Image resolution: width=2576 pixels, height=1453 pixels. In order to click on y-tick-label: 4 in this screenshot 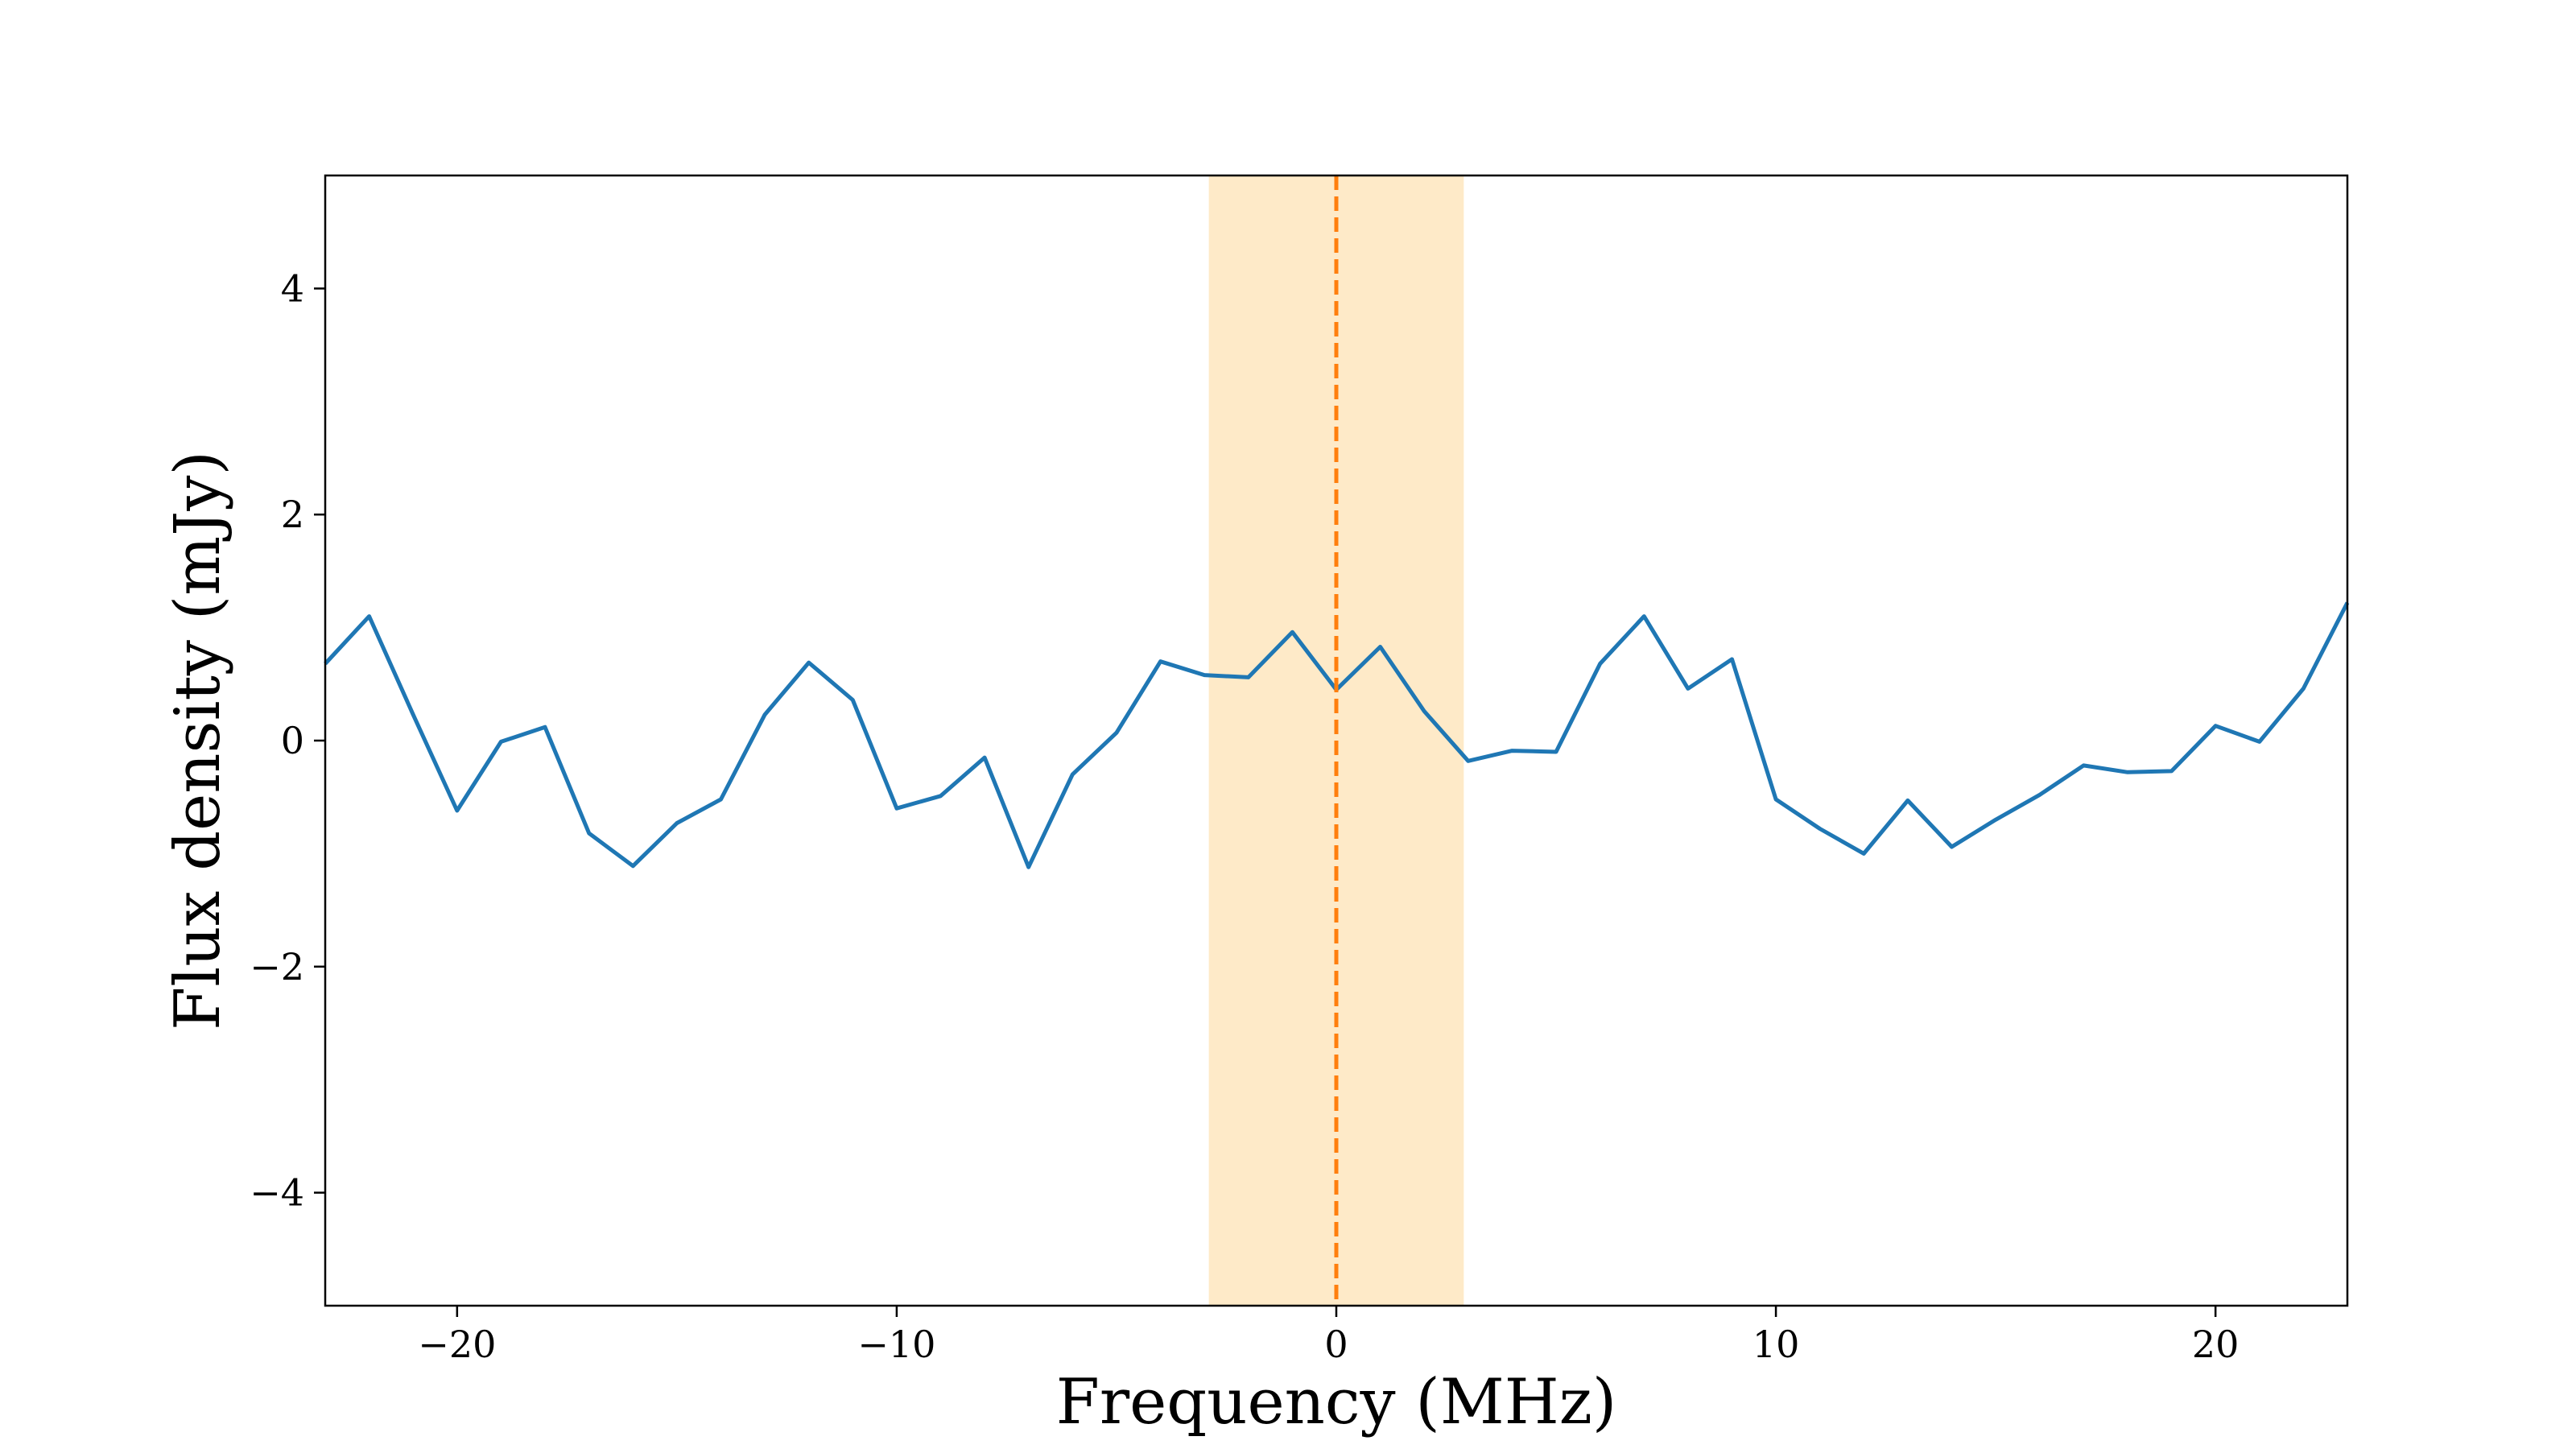, I will do `click(292, 288)`.